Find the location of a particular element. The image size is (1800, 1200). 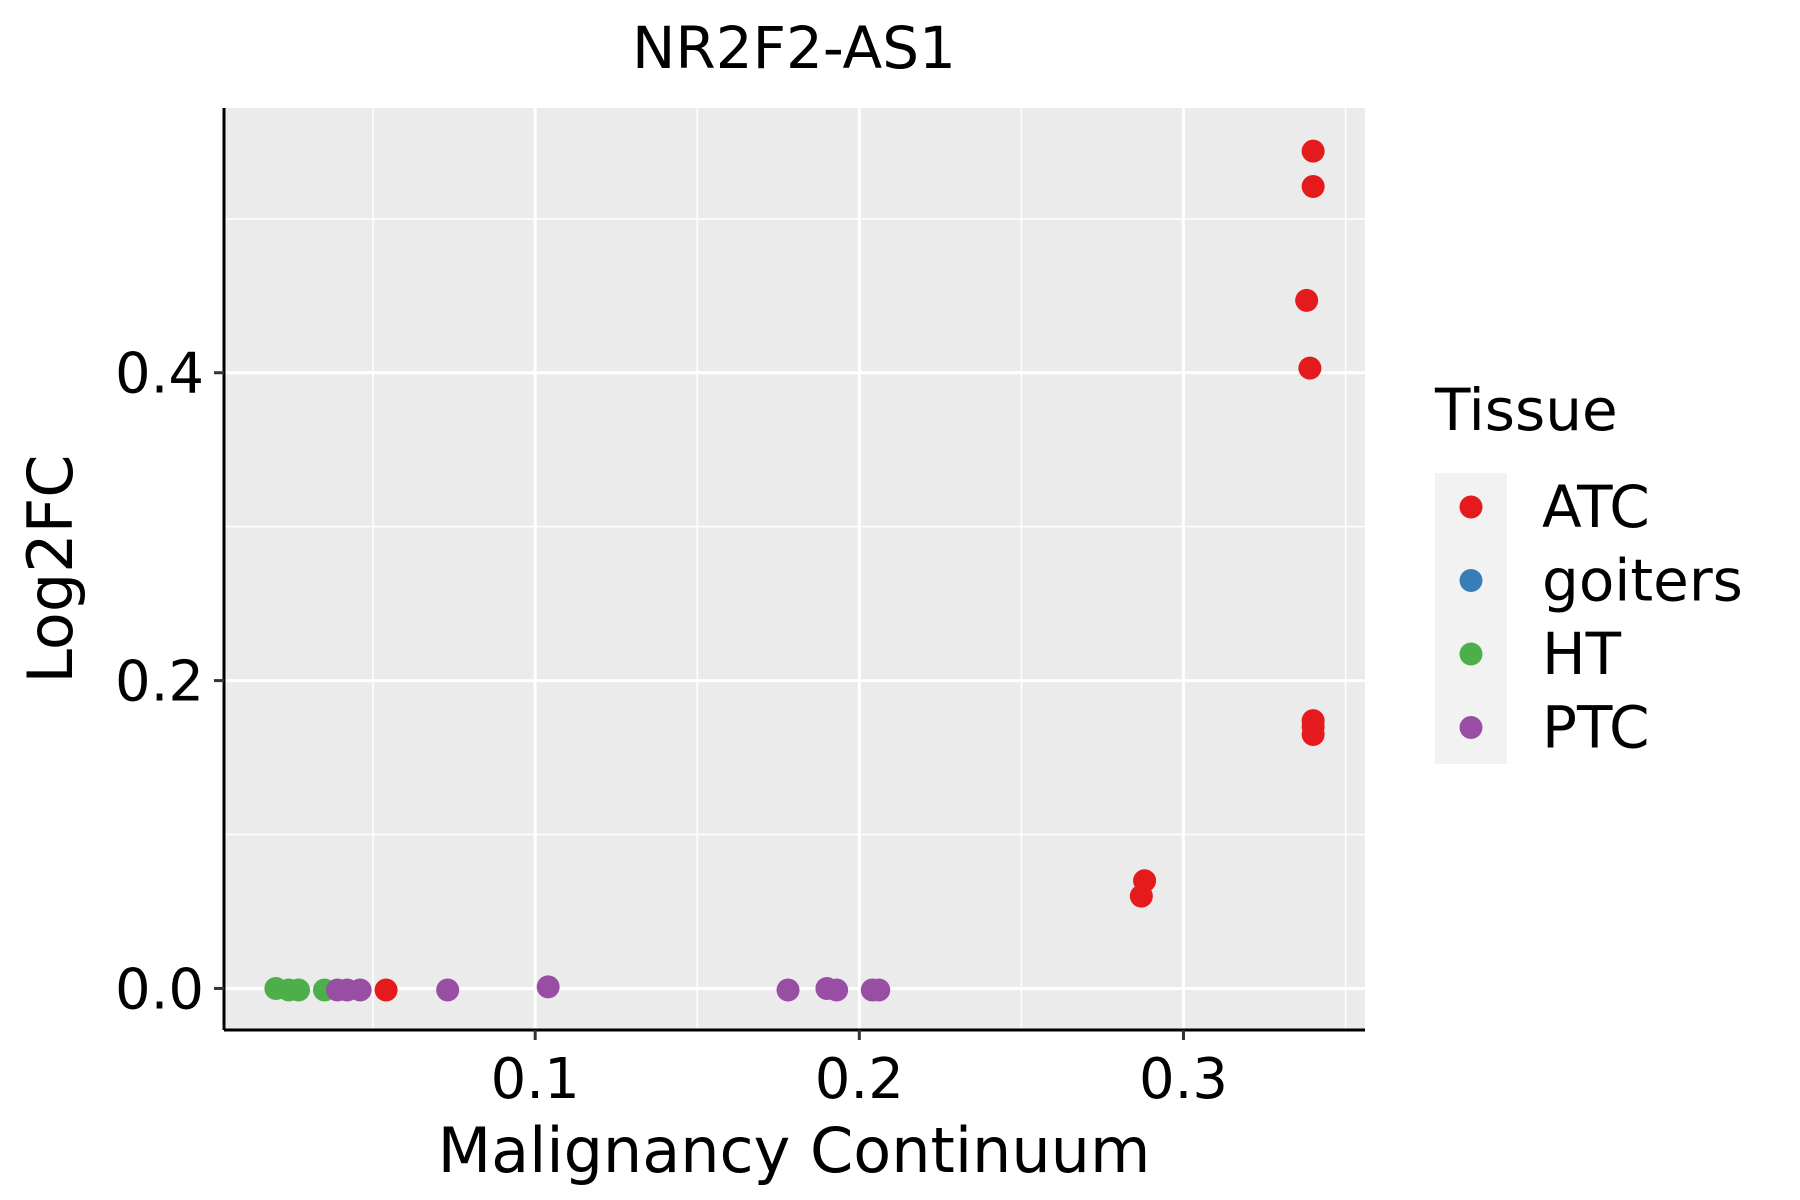

legend-label: PTC is located at coordinates (1596, 728).